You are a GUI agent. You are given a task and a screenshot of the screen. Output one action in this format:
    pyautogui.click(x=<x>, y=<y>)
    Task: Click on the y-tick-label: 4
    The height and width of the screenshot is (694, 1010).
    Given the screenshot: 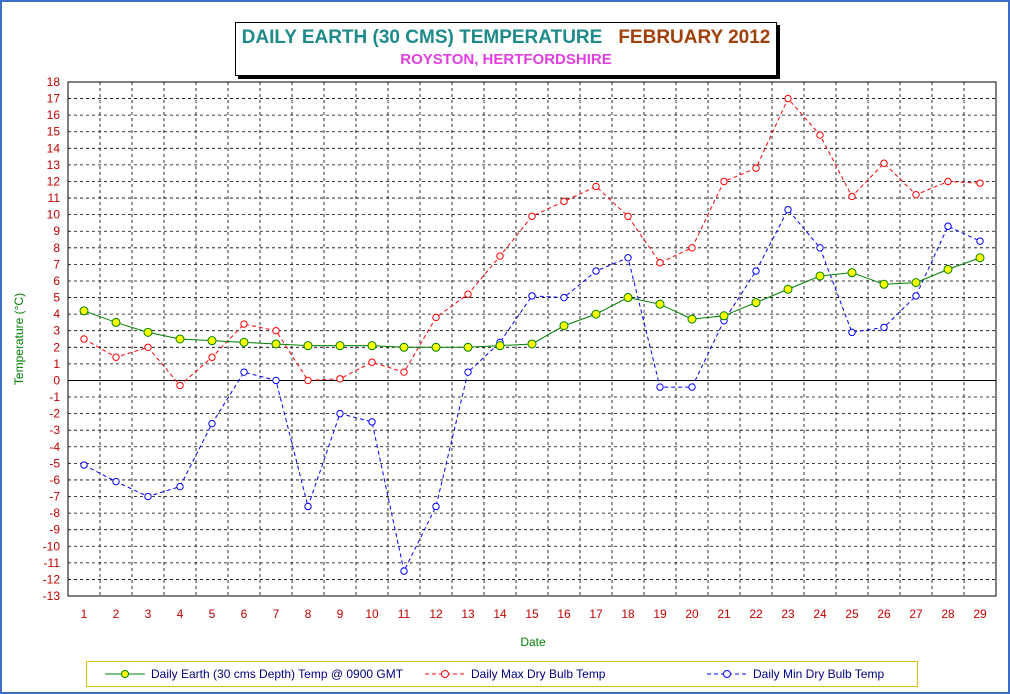 What is the action you would take?
    pyautogui.click(x=56, y=314)
    